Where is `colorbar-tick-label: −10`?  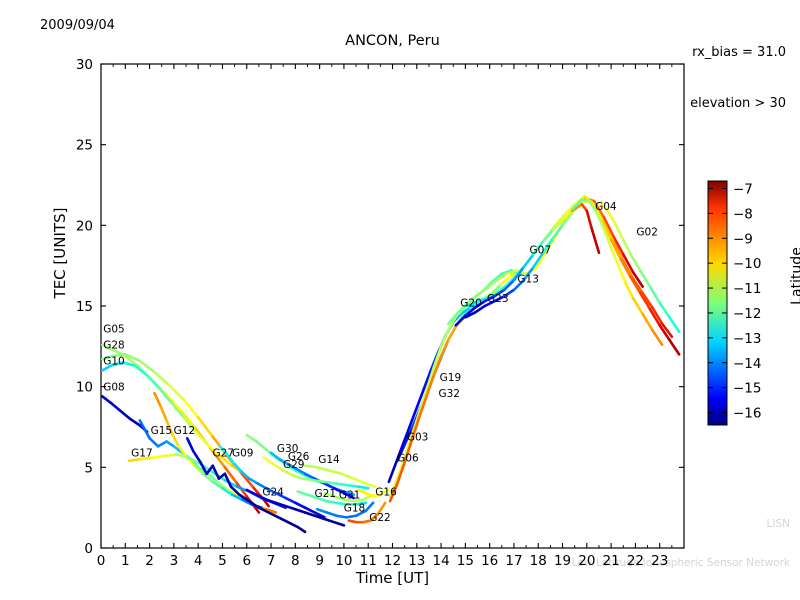 colorbar-tick-label: −10 is located at coordinates (747, 264).